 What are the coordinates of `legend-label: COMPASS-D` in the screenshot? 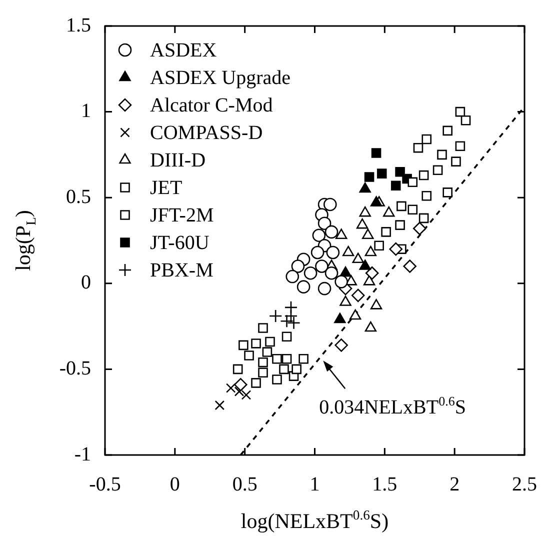 It's located at (206, 133).